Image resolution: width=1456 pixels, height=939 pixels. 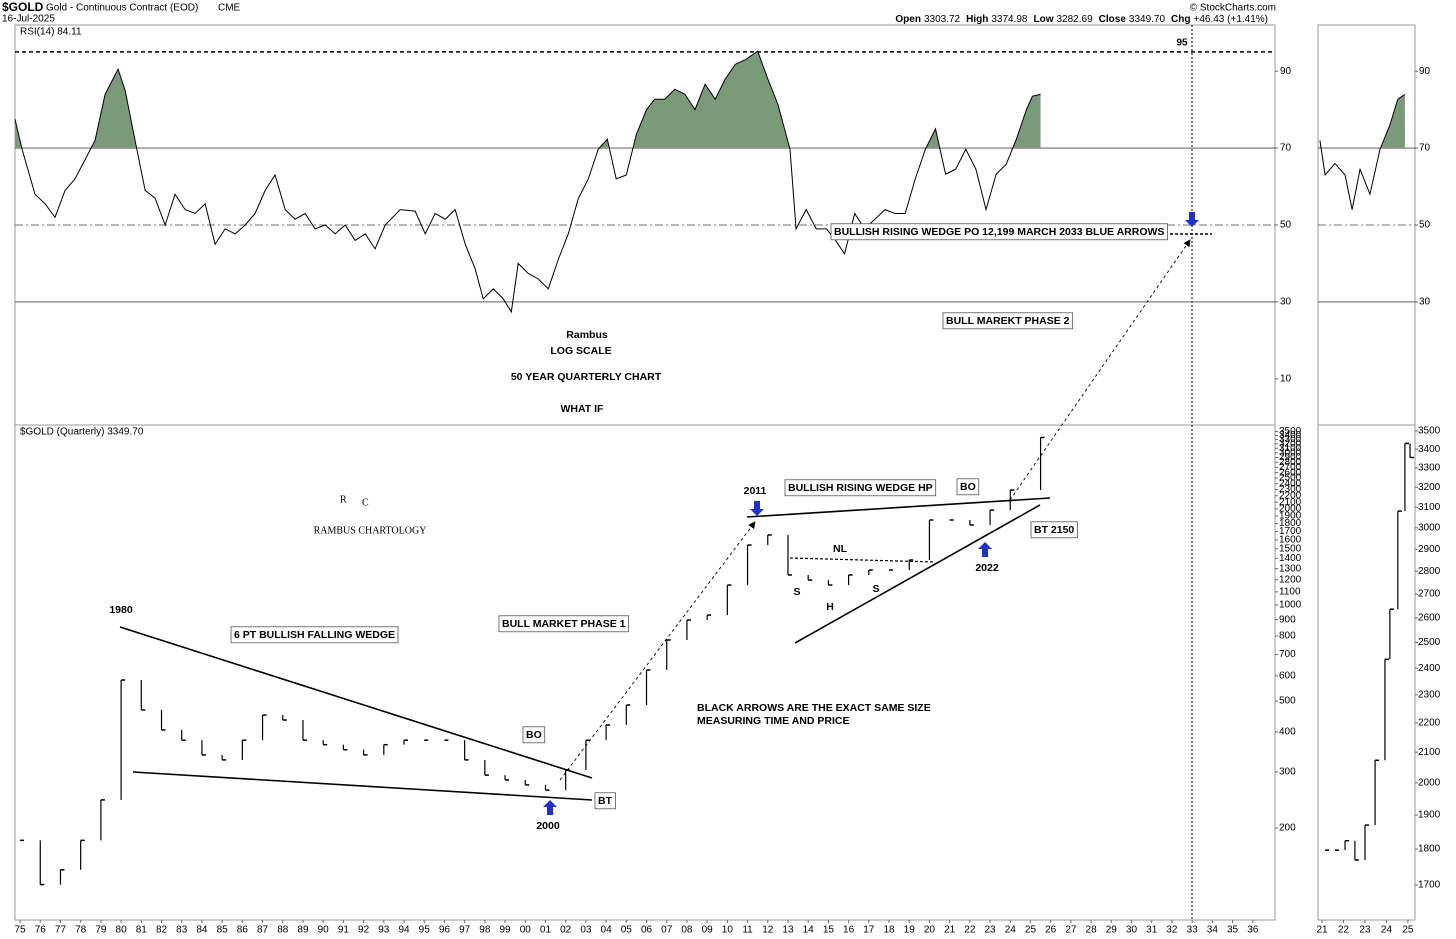 I want to click on y-tick-label: 1800, so click(x=1429, y=849).